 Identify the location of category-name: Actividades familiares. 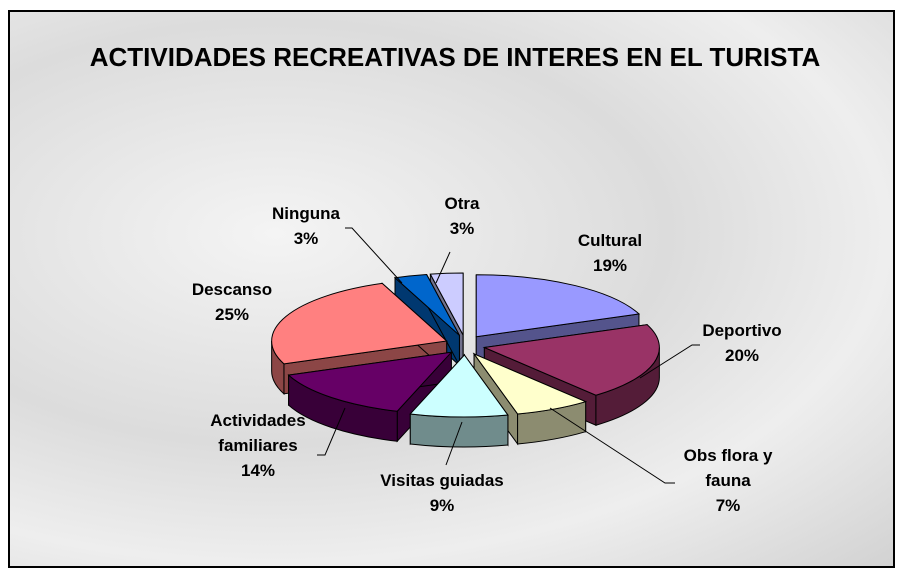
(258, 433).